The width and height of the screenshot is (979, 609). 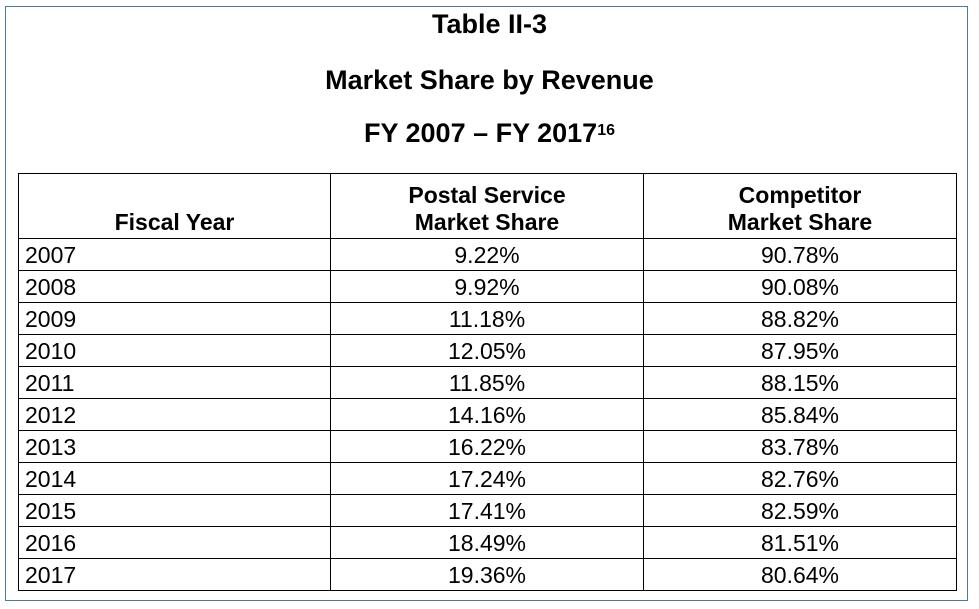 What do you see at coordinates (174, 574) in the screenshot?
I see `cell-year: 2017` at bounding box center [174, 574].